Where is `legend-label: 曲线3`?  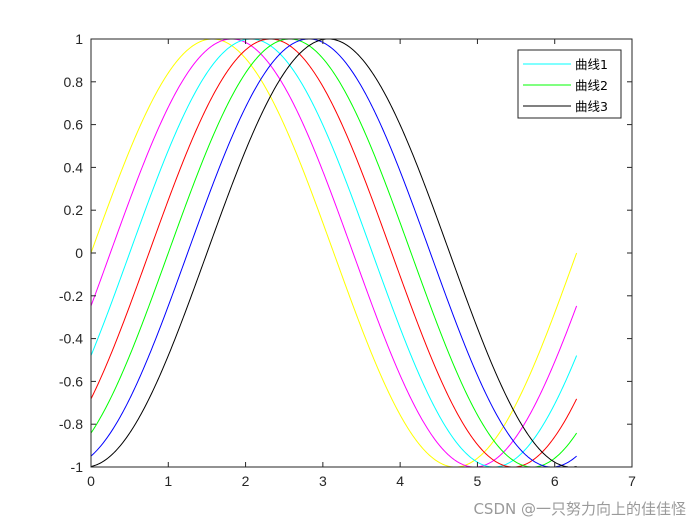 legend-label: 曲线3 is located at coordinates (591, 106).